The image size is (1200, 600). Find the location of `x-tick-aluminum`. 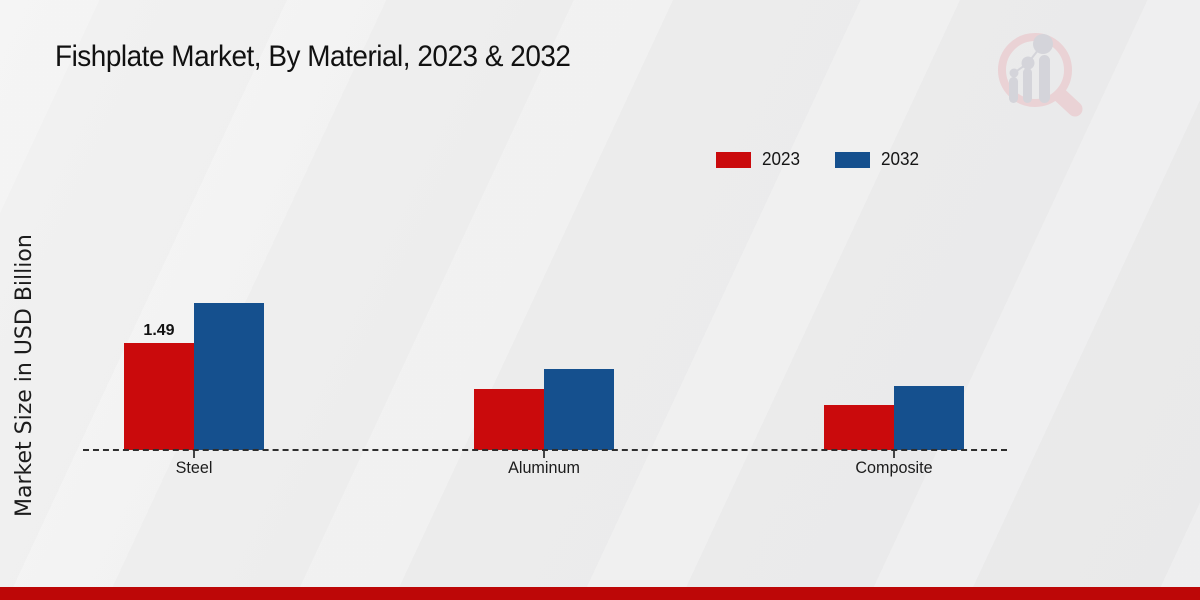

x-tick-aluminum is located at coordinates (544, 454).